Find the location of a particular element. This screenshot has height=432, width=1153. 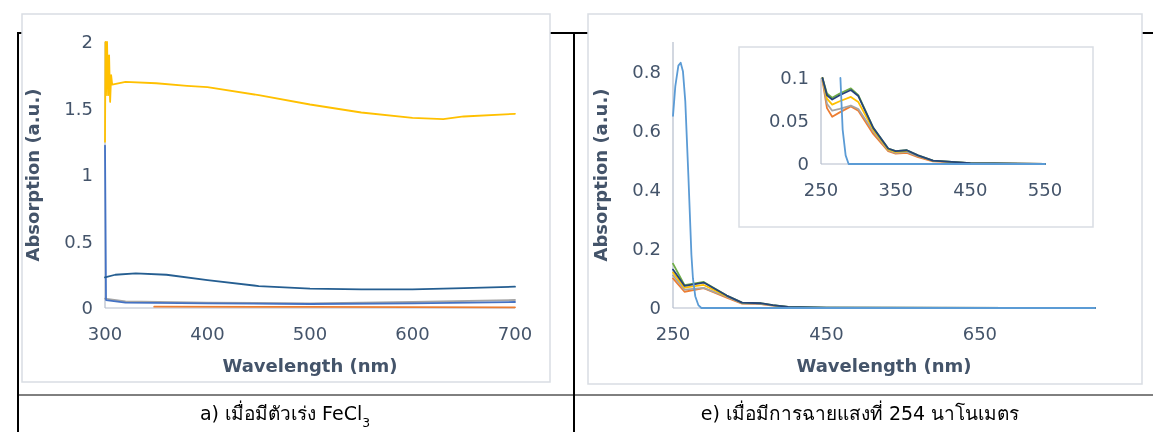

x-tick-label: 700 is located at coordinates (515, 333).